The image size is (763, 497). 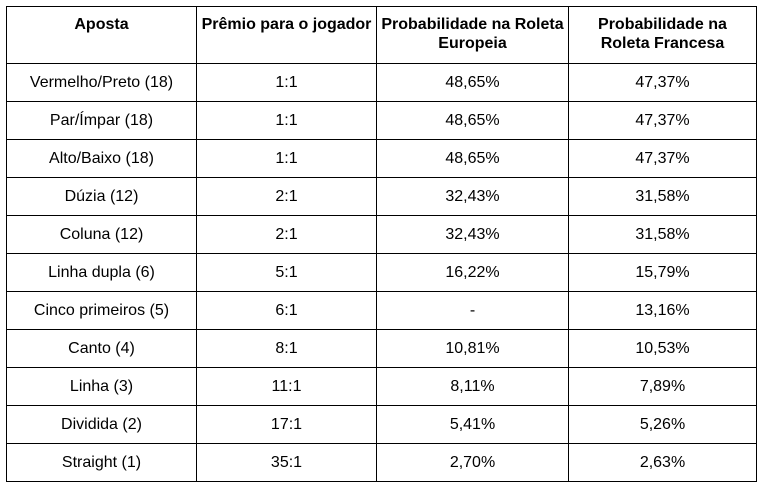 What do you see at coordinates (472, 386) in the screenshot?
I see `probability-european-cell: 8,11%` at bounding box center [472, 386].